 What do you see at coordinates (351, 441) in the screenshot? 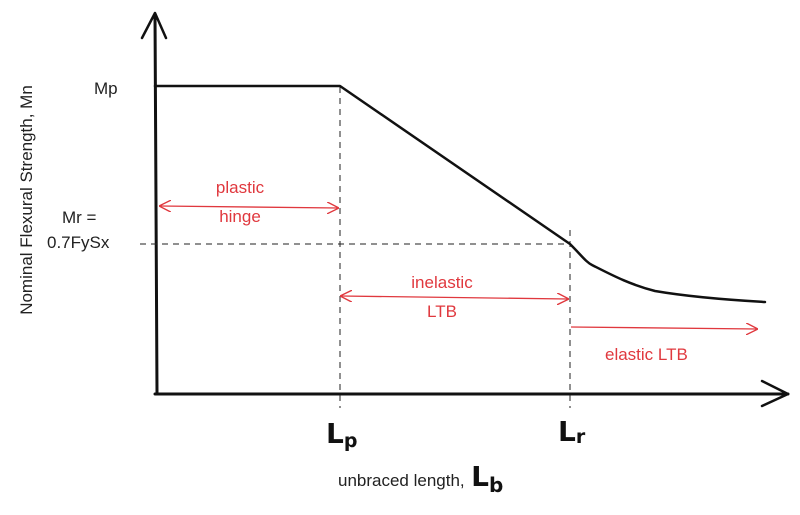
I see `lp-symbol-sub: p` at bounding box center [351, 441].